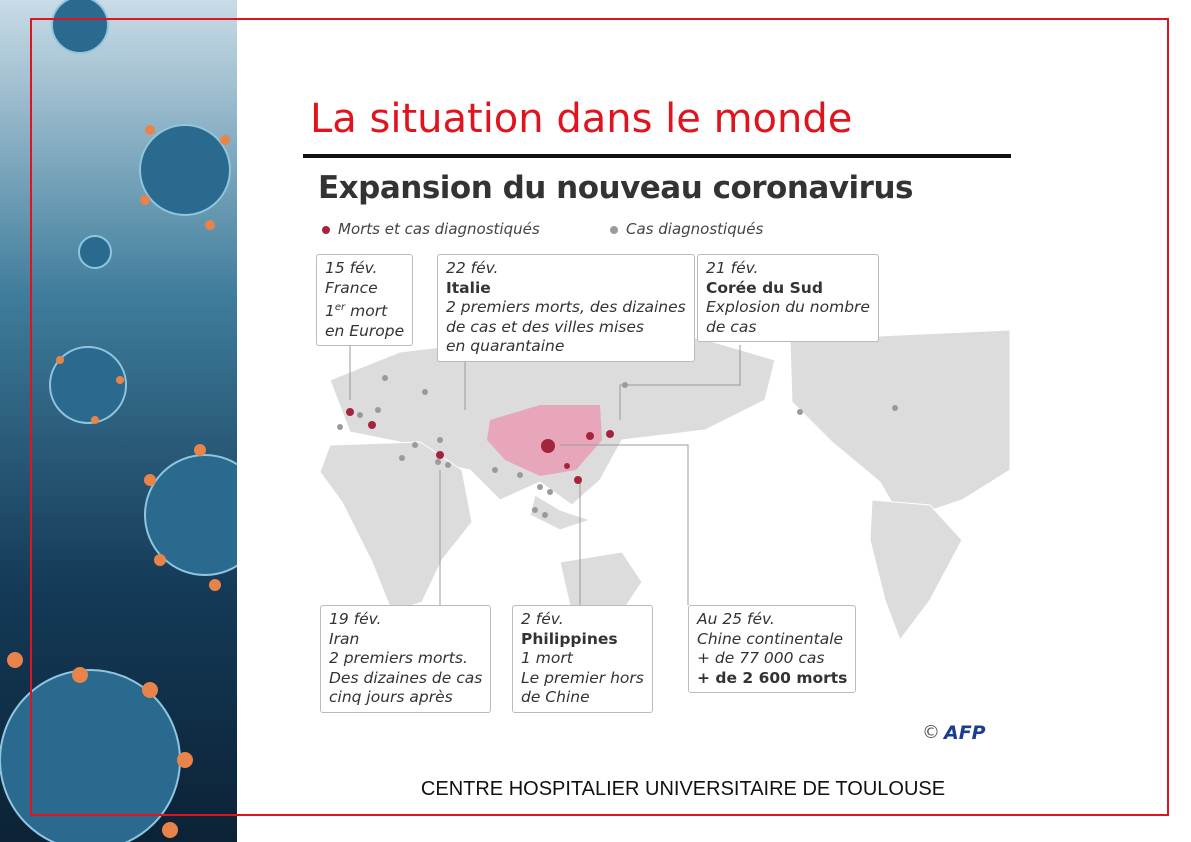 The image size is (1191, 842). What do you see at coordinates (581, 119) in the screenshot?
I see `slide-title: La situation dans le monde` at bounding box center [581, 119].